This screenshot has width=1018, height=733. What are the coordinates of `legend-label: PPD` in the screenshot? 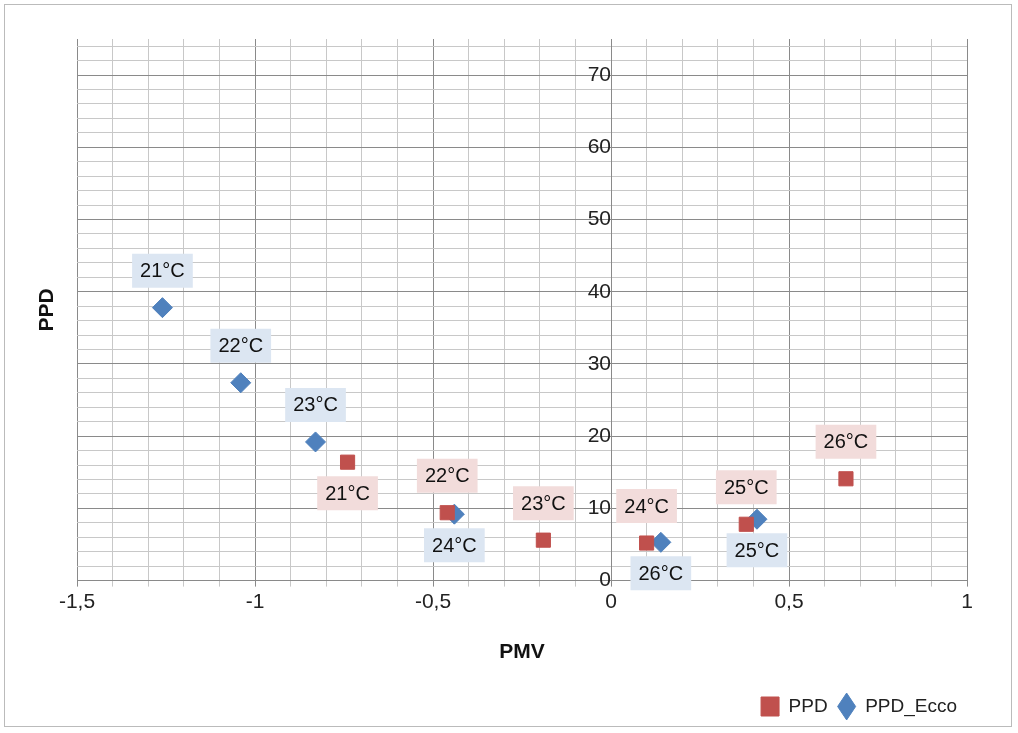 It's located at (808, 705).